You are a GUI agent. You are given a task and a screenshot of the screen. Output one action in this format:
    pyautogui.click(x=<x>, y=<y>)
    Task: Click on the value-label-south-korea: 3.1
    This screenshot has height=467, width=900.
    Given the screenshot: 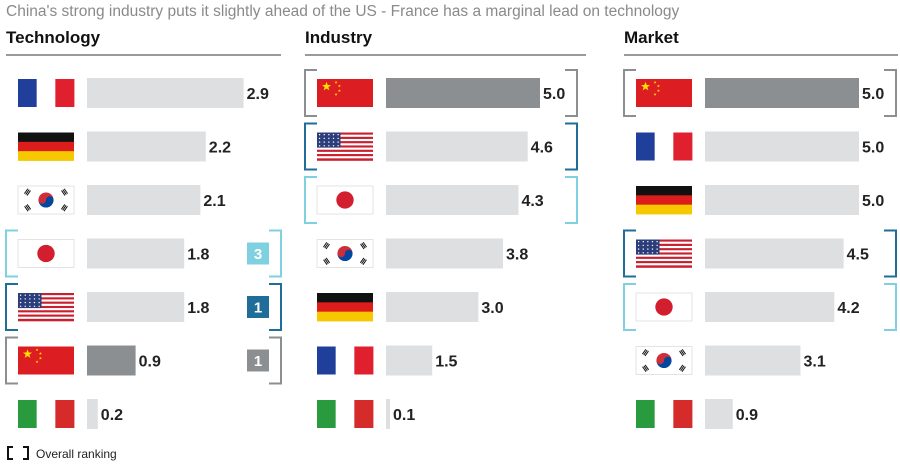 What is the action you would take?
    pyautogui.click(x=814, y=362)
    